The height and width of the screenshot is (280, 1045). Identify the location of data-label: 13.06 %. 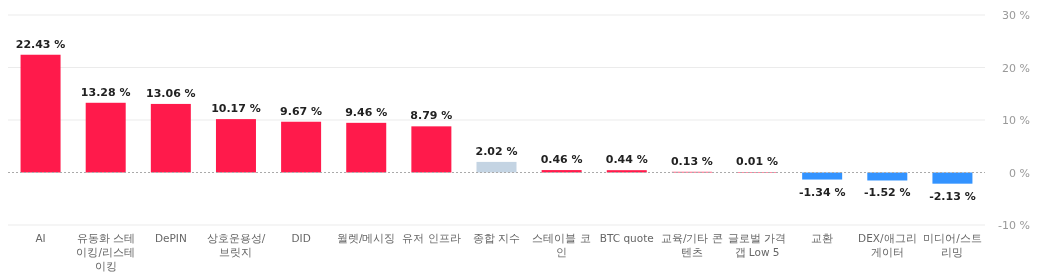
(171, 93).